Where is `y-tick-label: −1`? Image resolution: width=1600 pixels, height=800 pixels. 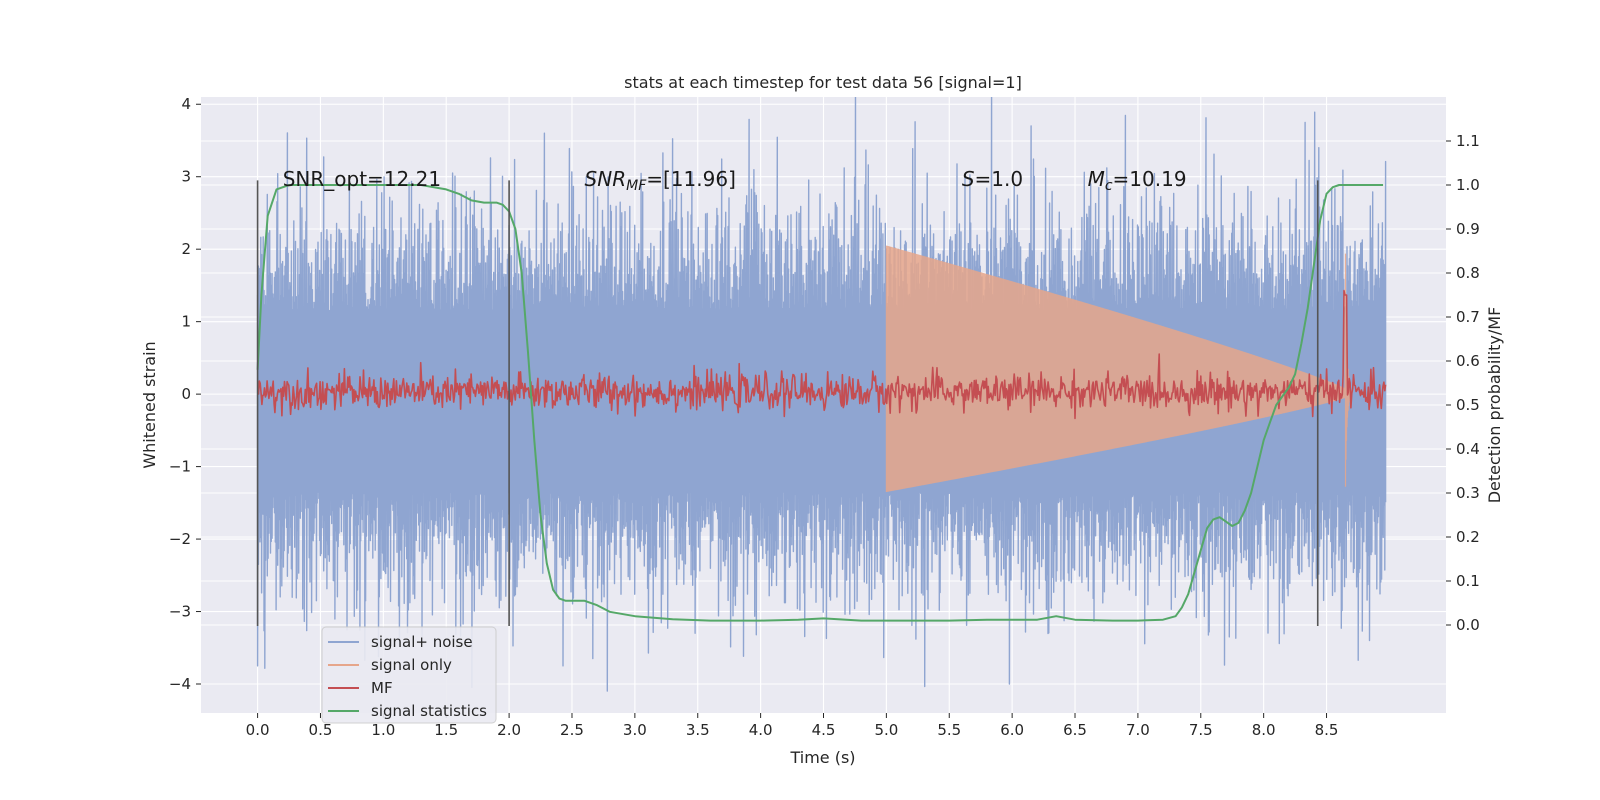
y-tick-label: −1 is located at coordinates (180, 467).